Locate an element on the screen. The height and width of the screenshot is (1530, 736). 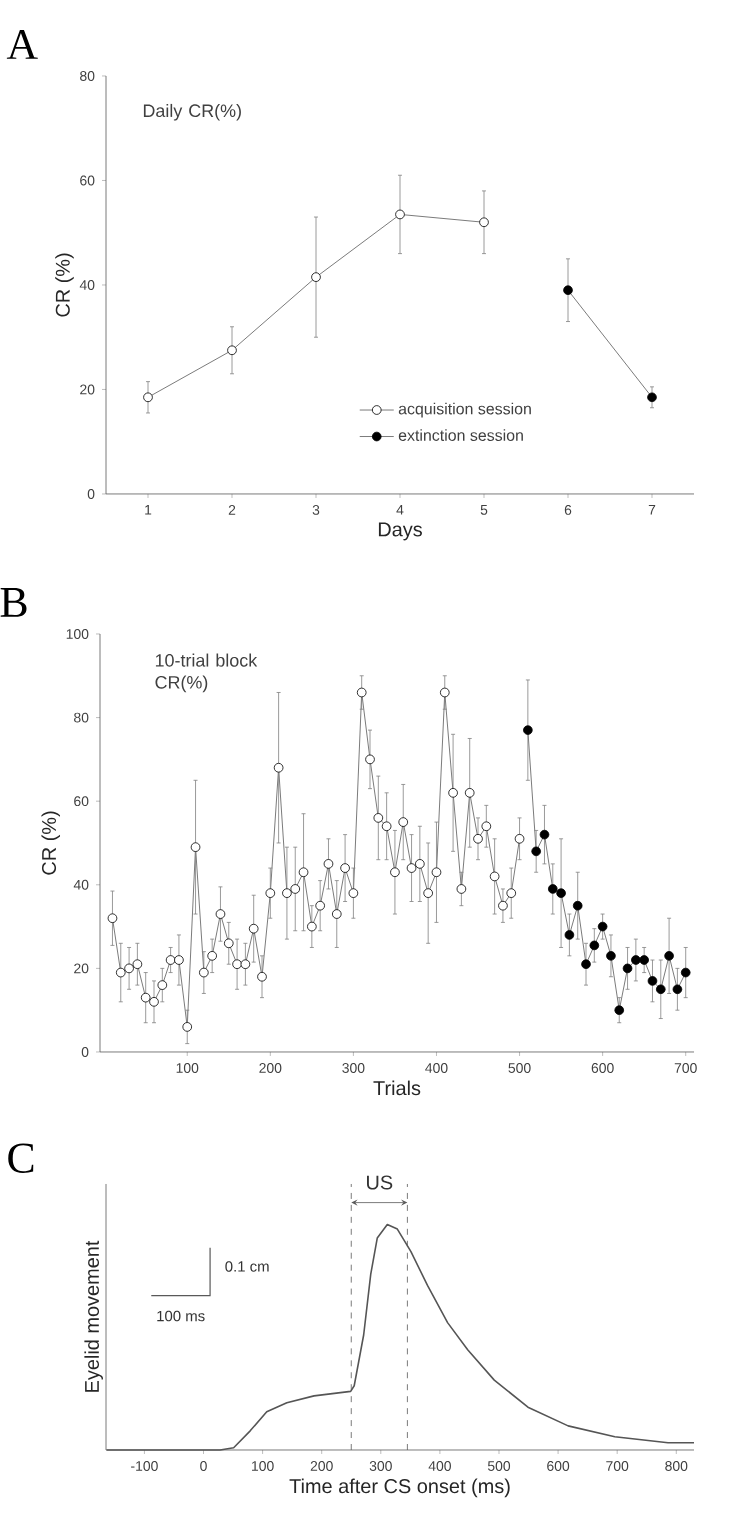
text: US is located at coordinates (380, 1182).